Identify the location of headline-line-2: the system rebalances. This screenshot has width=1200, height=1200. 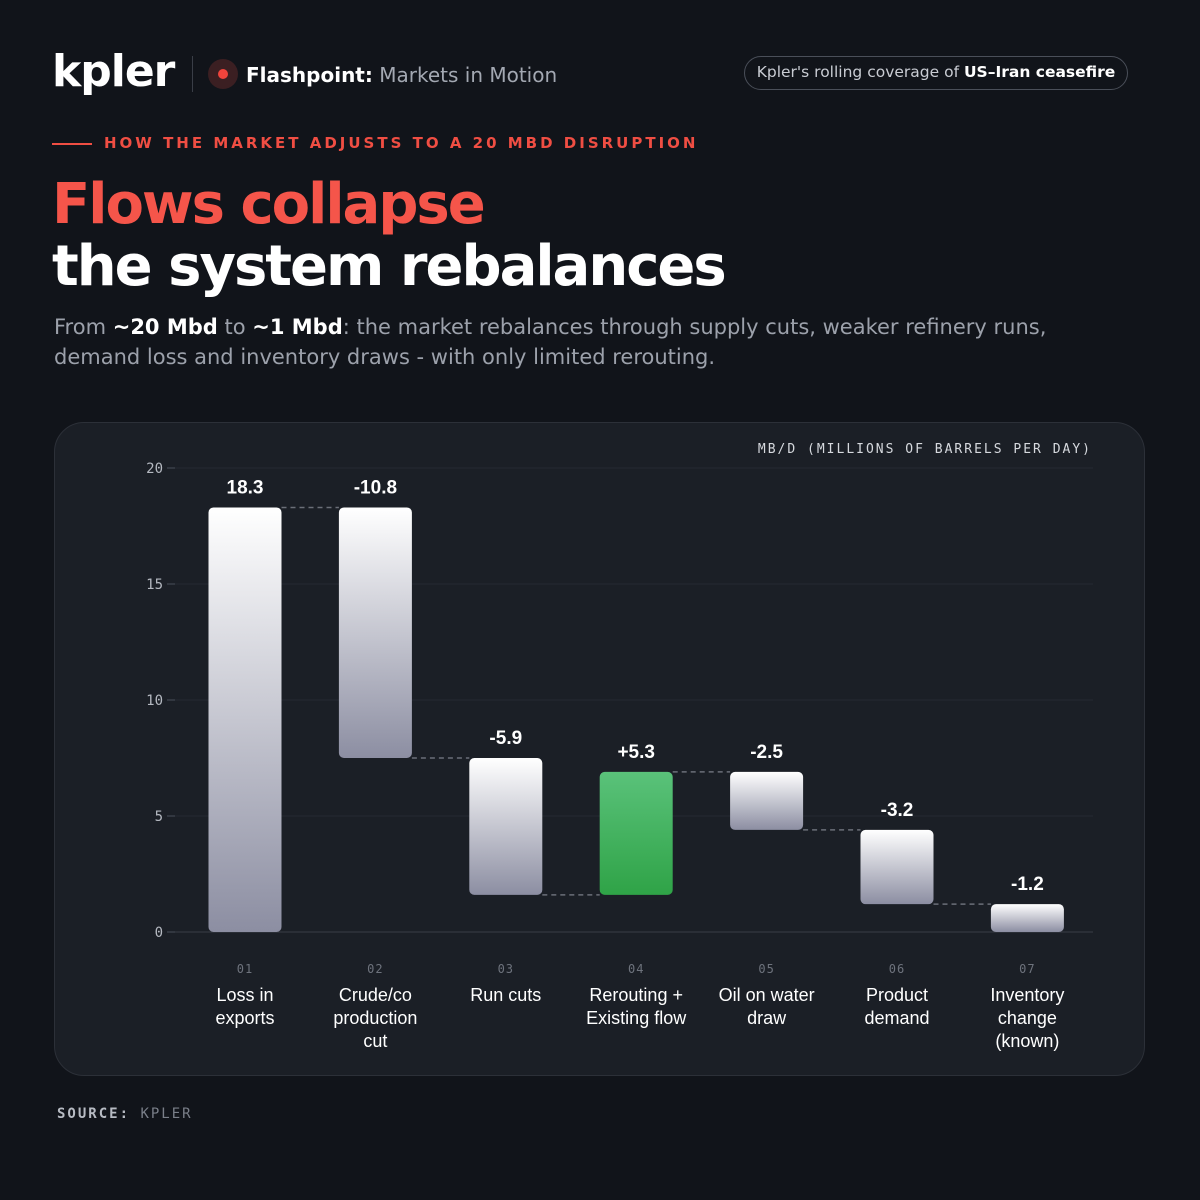
(389, 266).